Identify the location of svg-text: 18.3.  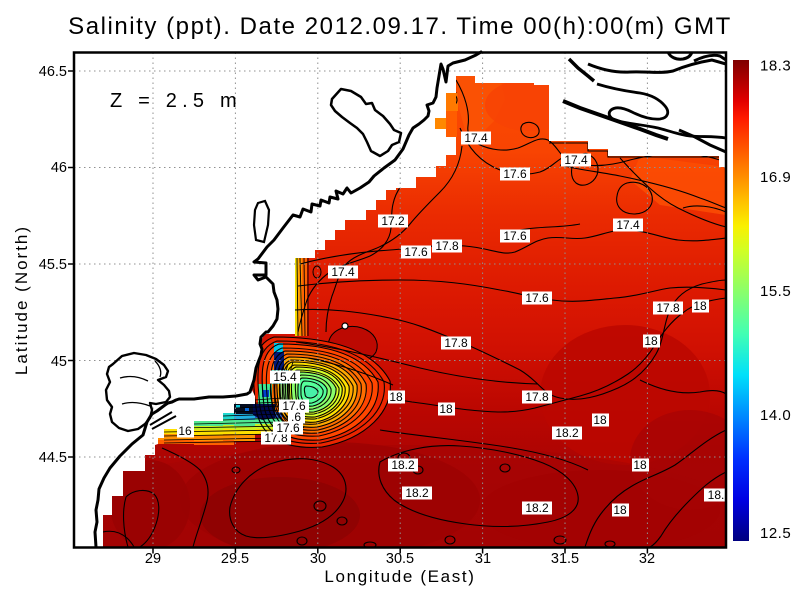
(775, 66).